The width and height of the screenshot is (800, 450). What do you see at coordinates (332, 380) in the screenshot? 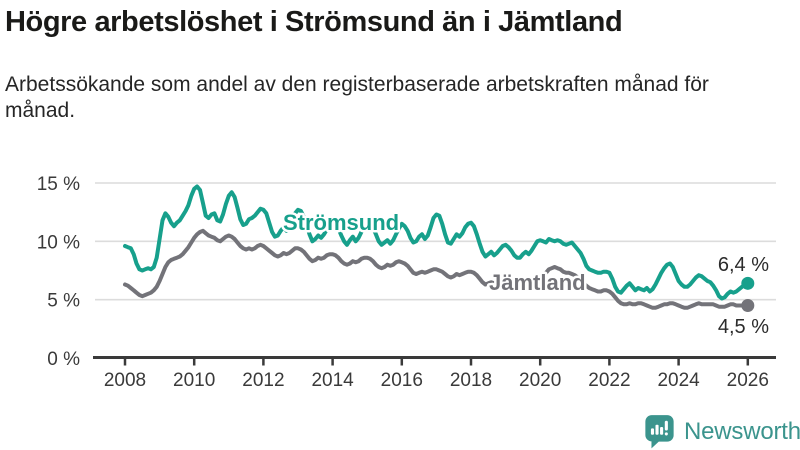
I see `x-axis-label: 2014` at bounding box center [332, 380].